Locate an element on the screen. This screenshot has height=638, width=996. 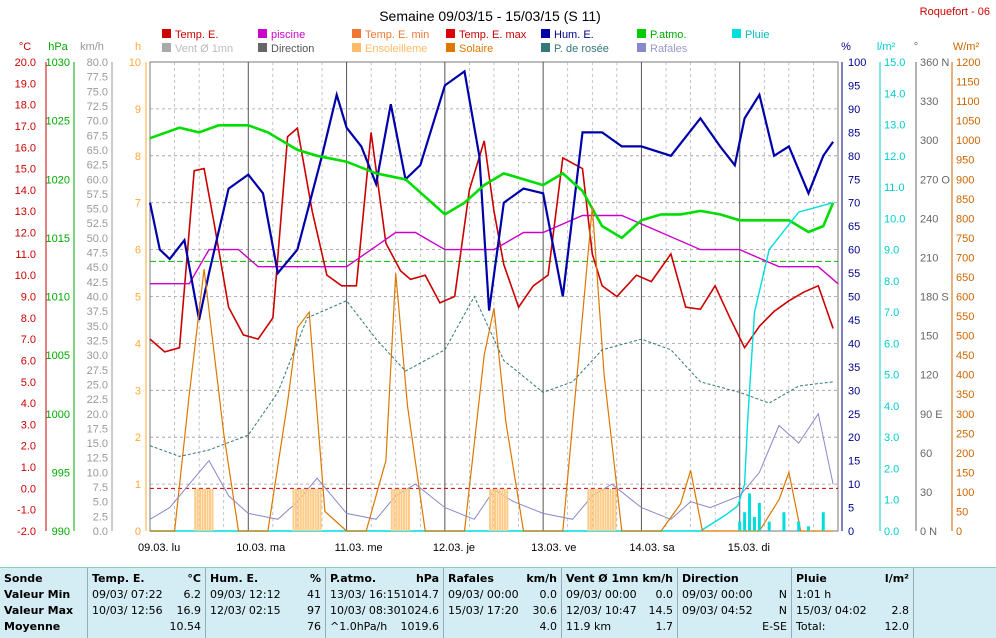
stats-cell-value: 1014.7 is located at coordinates (420, 594).